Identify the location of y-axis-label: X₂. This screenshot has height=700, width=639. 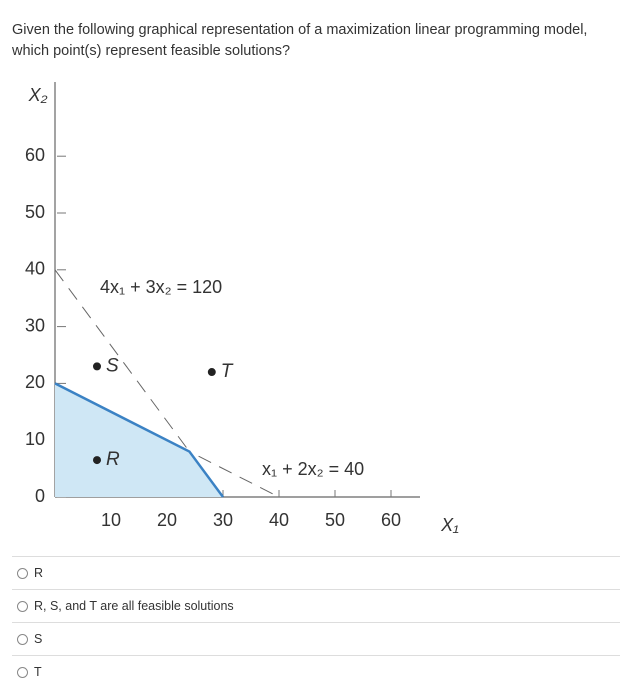
(38, 95).